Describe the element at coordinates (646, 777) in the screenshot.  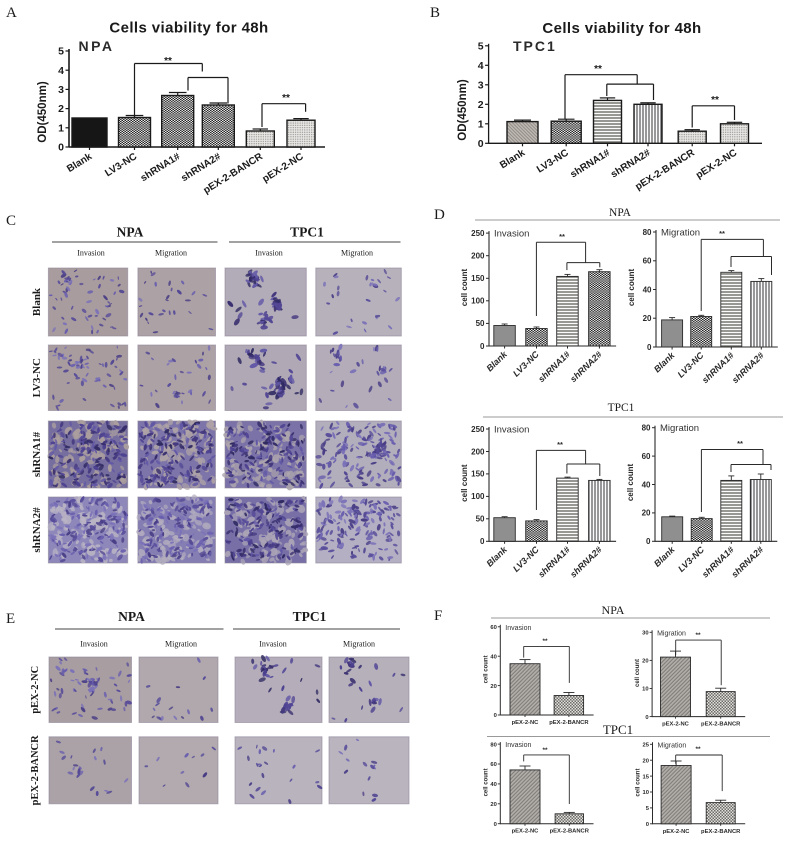
I see `svg-text: 15` at that location.